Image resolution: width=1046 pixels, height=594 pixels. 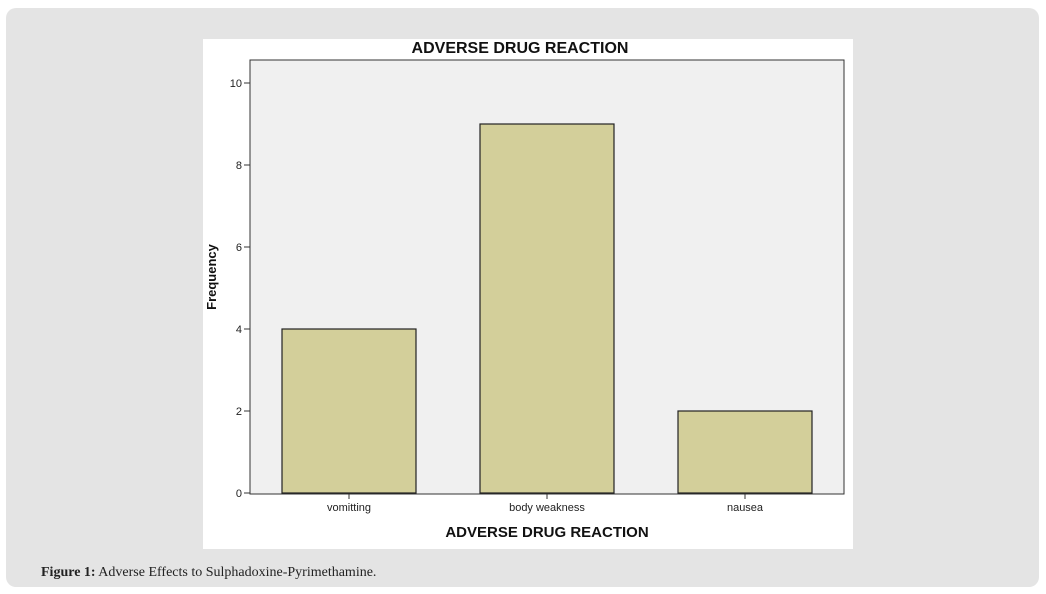 What do you see at coordinates (520, 48) in the screenshot?
I see `chart-title: ADVERSE DRUG REACTION` at bounding box center [520, 48].